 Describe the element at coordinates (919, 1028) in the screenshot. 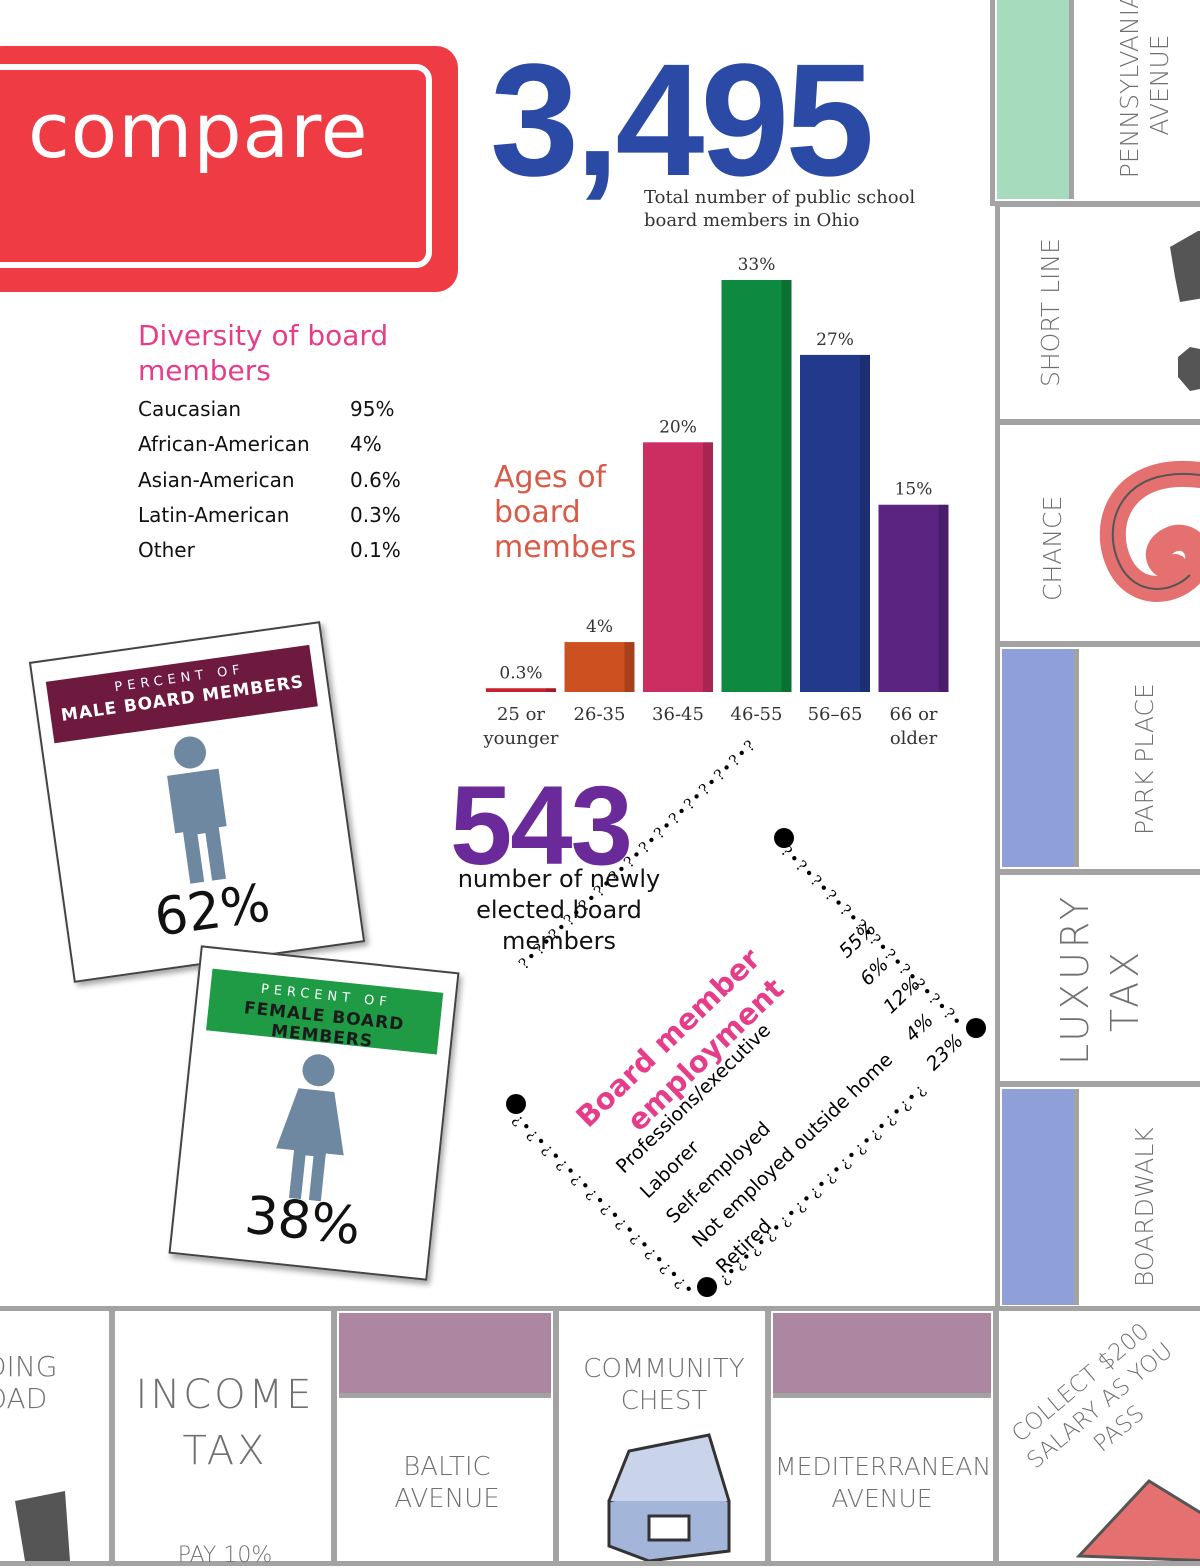

I see `employment-value: 4%` at that location.